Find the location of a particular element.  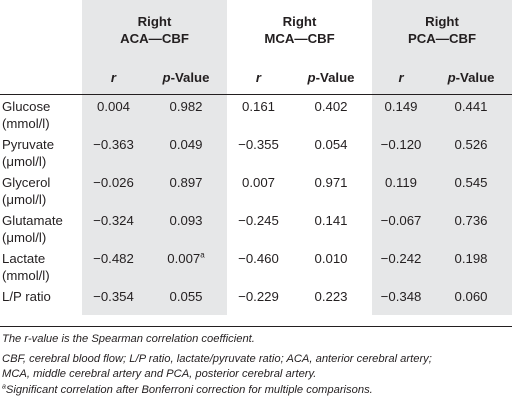

row-label: Pyruvate (μmol/l) is located at coordinates (41, 151).